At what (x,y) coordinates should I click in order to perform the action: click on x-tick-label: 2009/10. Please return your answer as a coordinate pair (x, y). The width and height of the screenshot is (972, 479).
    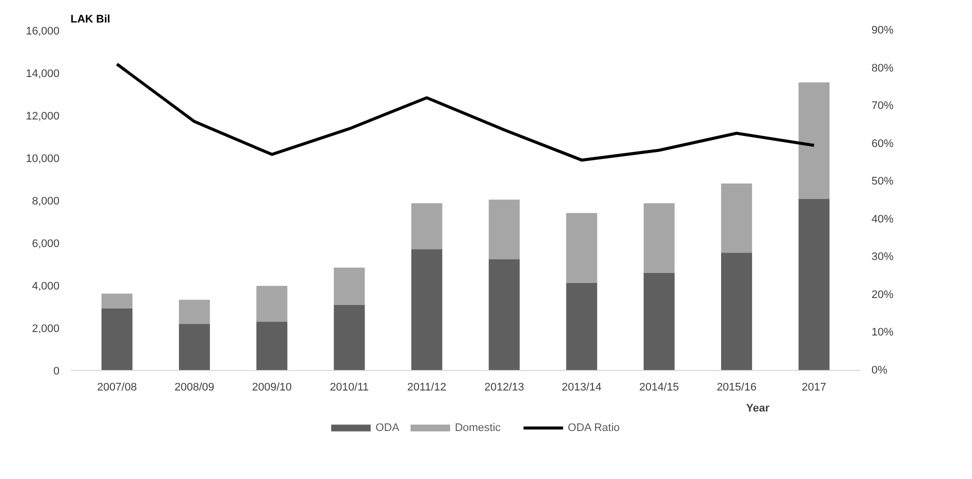
    Looking at the image, I should click on (272, 388).